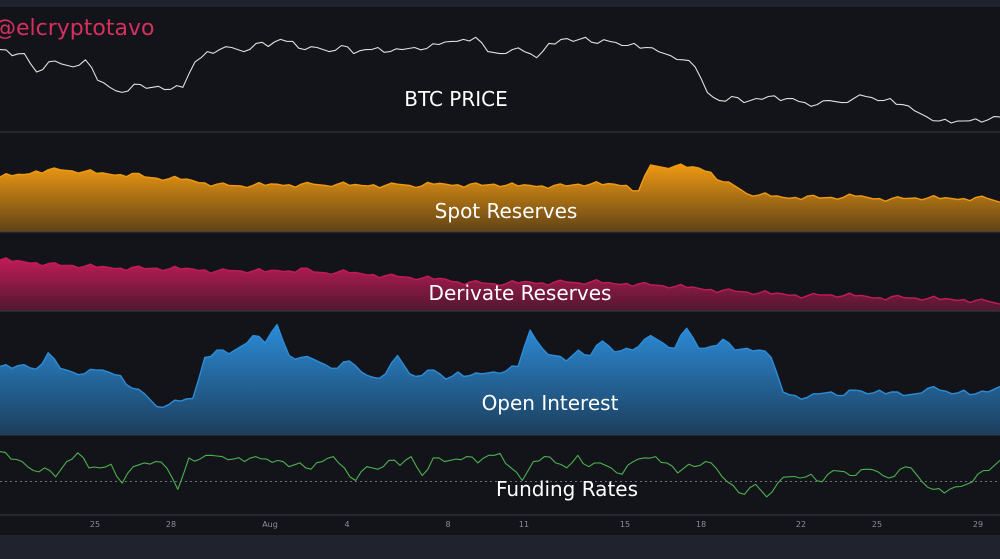 This screenshot has width=1000, height=559. I want to click on panel-title-3: Derivate Reserves, so click(520, 293).